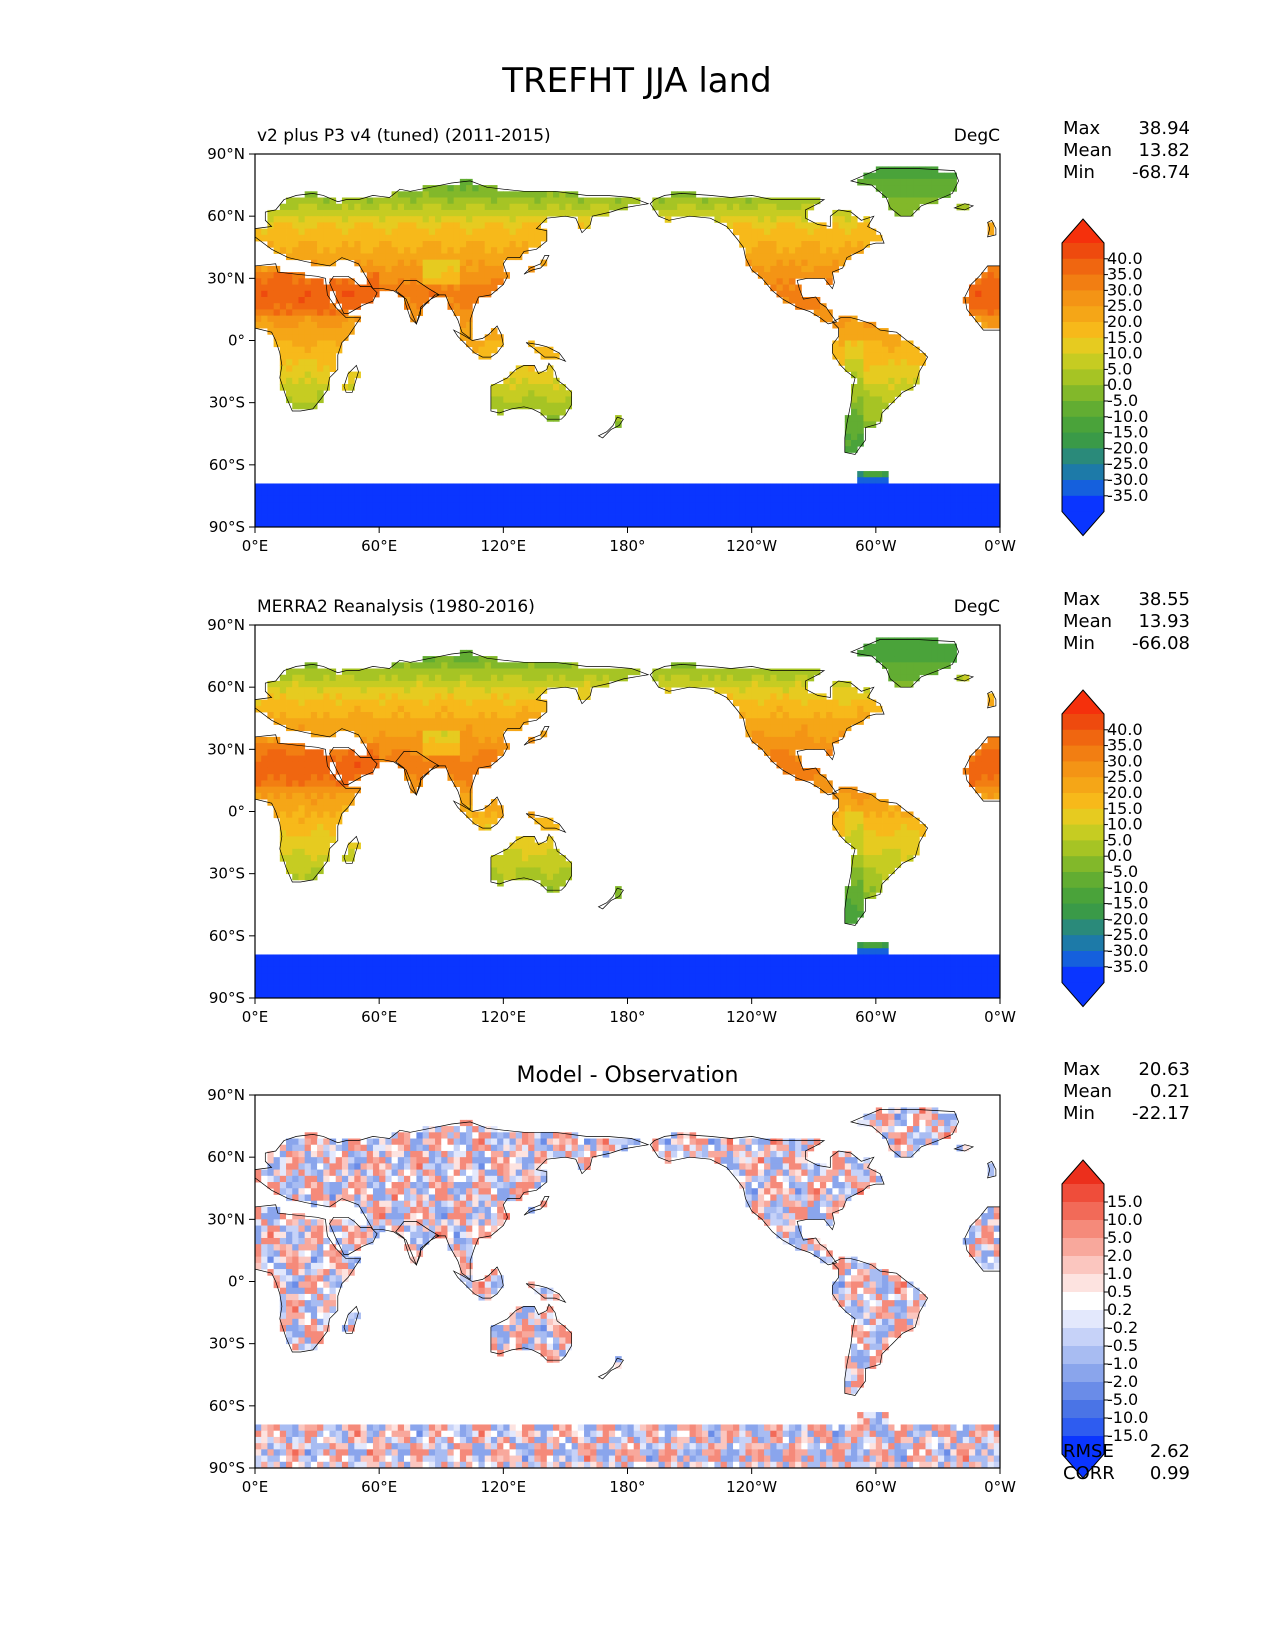  Describe the element at coordinates (478, 341) in the screenshot. I see `coastline-sea_asia` at that location.